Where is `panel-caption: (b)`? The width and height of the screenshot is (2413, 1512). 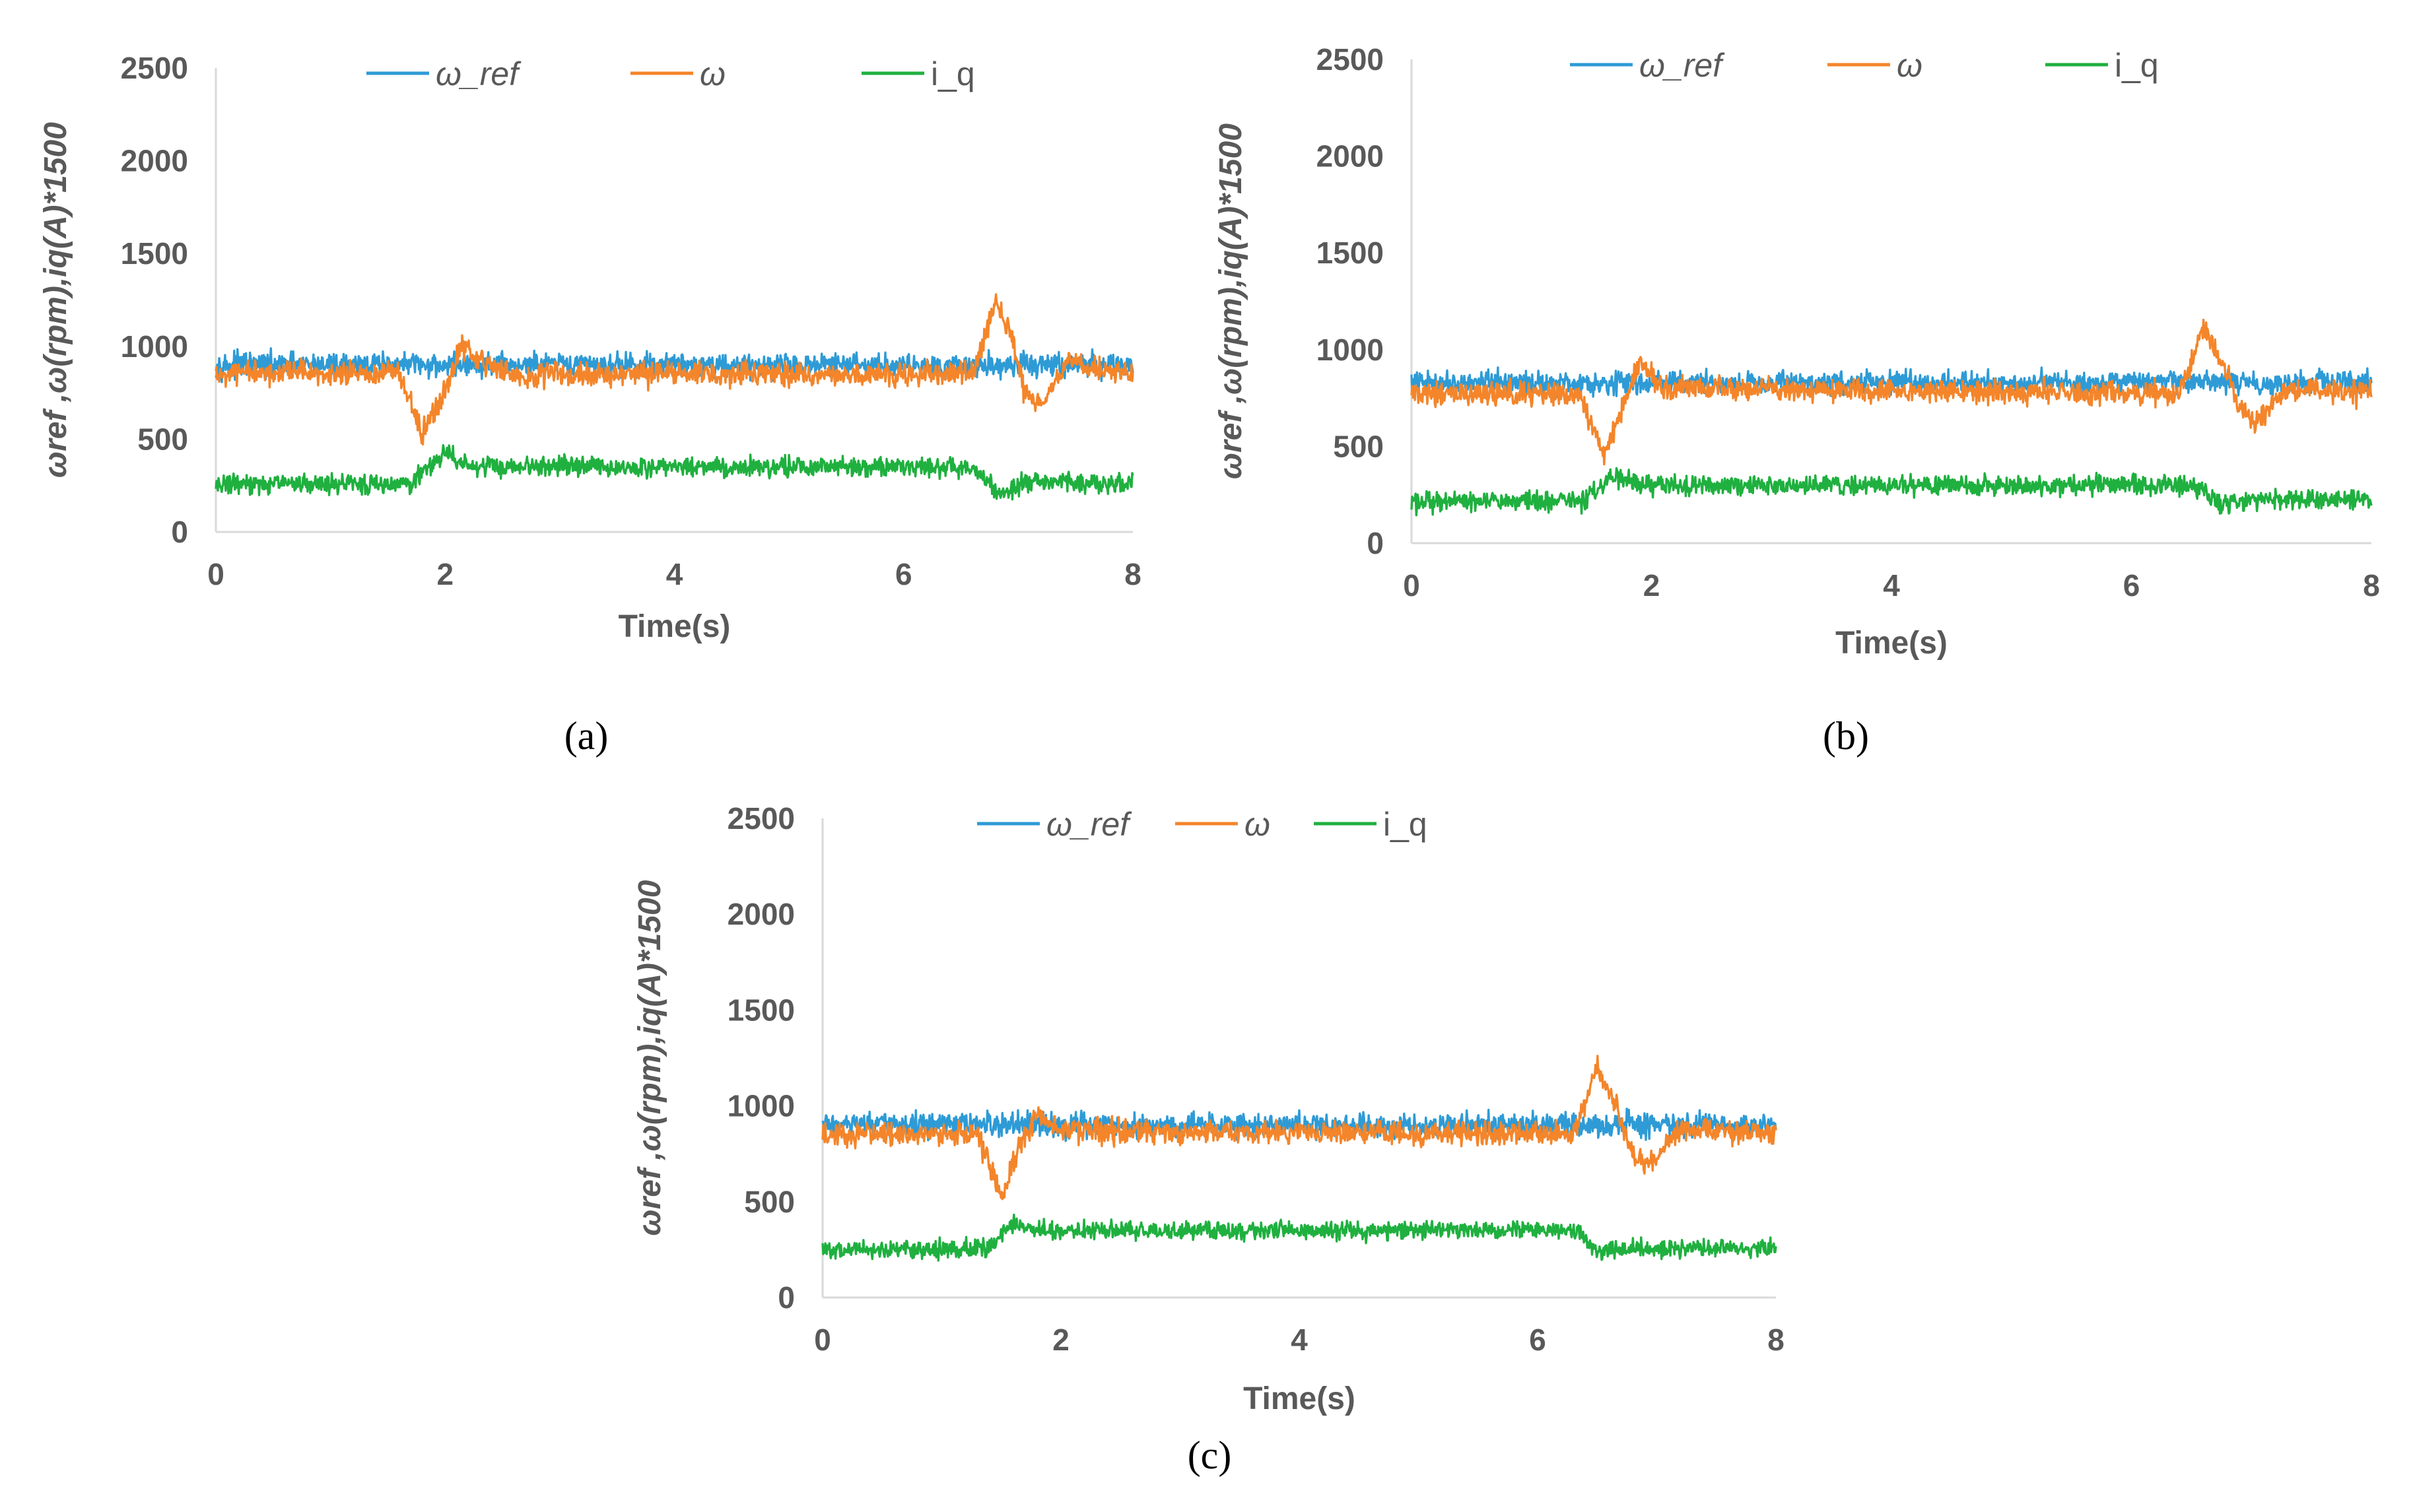 panel-caption: (b) is located at coordinates (1846, 736).